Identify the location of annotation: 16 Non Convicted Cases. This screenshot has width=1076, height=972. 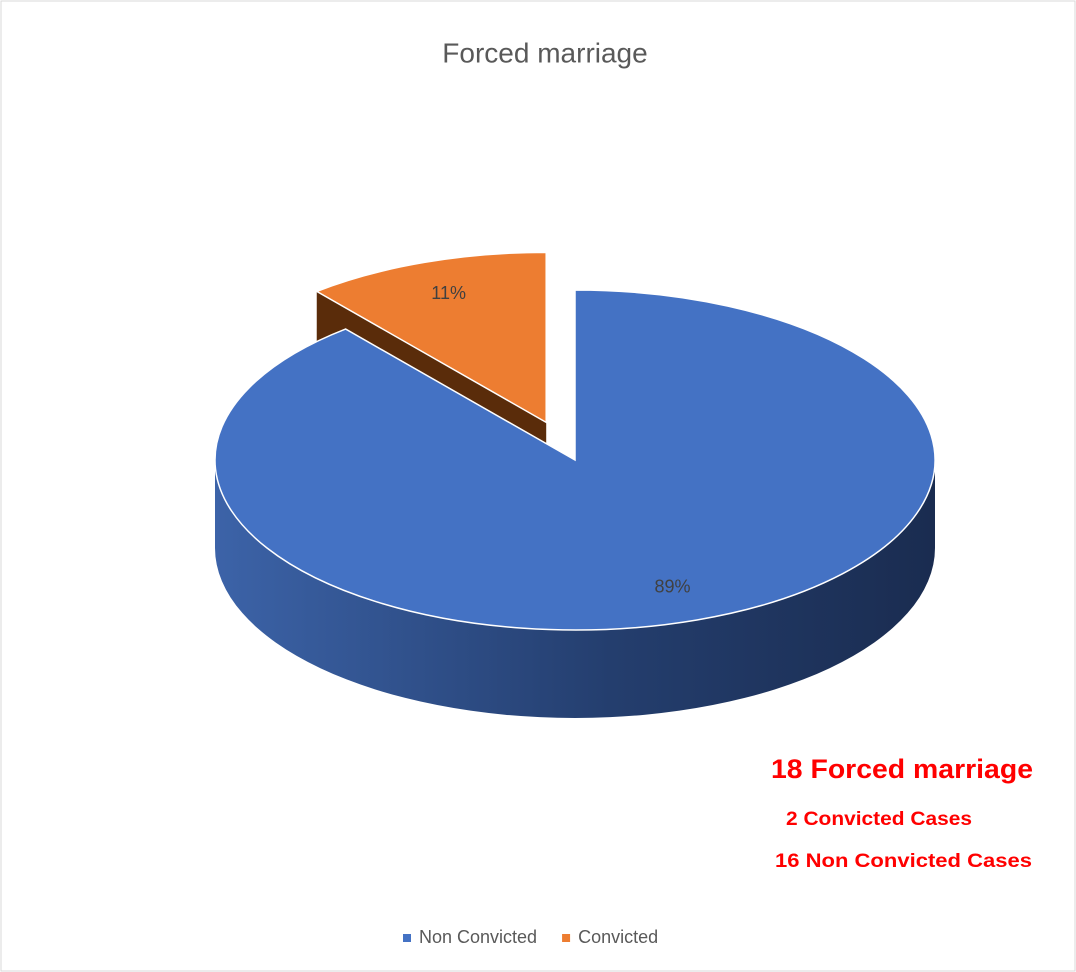
(903, 861).